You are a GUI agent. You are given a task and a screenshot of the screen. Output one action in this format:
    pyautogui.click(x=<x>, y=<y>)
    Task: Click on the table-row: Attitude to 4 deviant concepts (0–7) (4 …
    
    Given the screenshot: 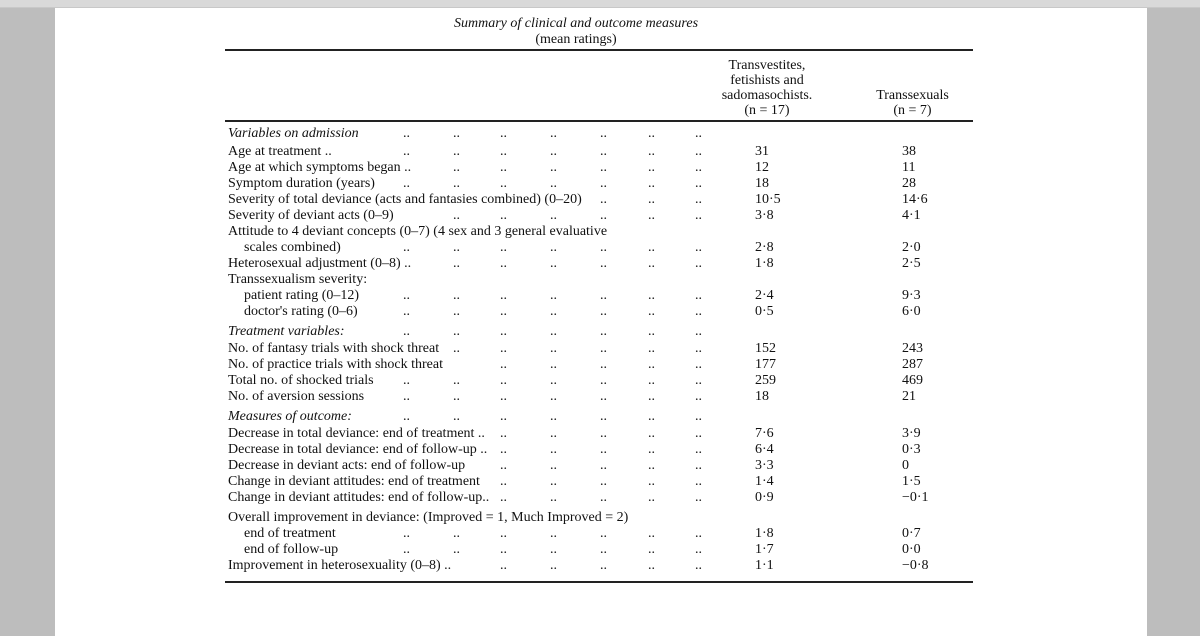 What is the action you would take?
    pyautogui.click(x=598, y=231)
    